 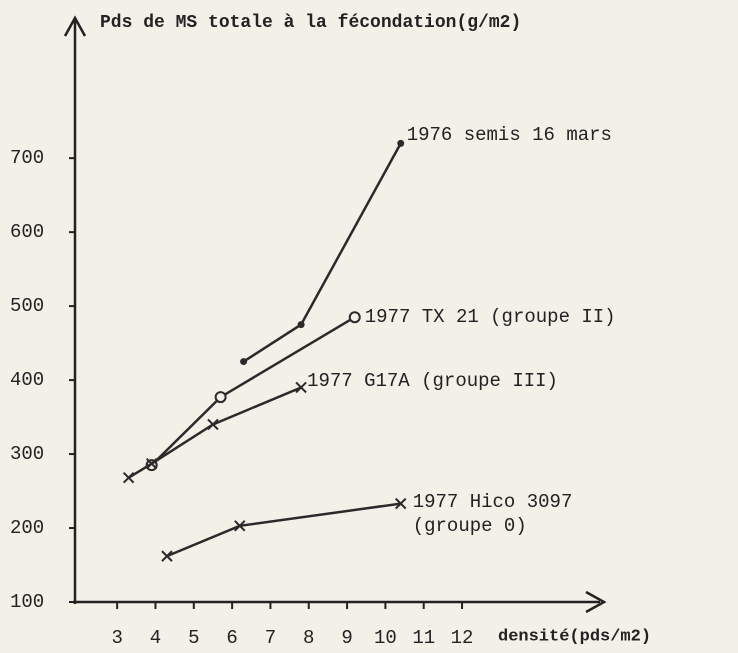 What do you see at coordinates (270, 638) in the screenshot?
I see `x-tick-label: 7` at bounding box center [270, 638].